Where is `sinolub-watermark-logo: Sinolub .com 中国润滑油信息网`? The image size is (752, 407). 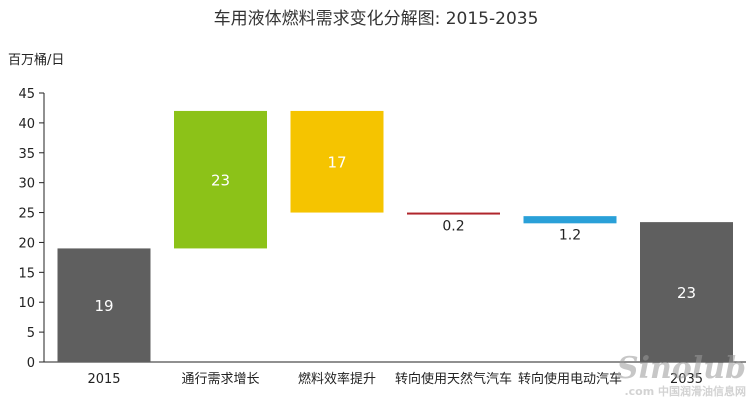 sinolub-watermark-logo: Sinolub .com 中国润滑油信息网 is located at coordinates (681, 374).